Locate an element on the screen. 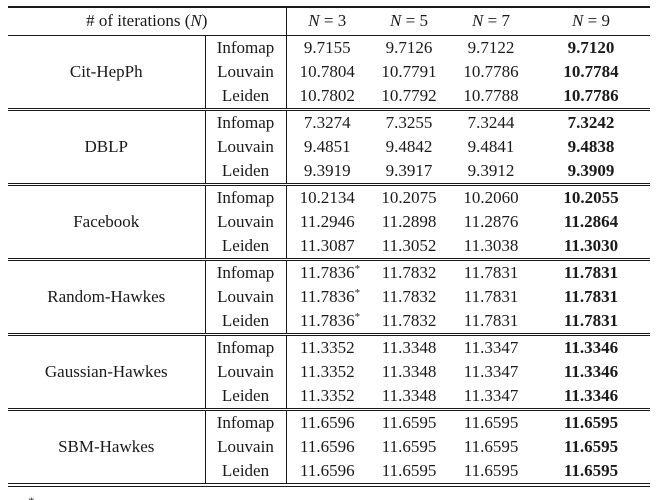  value-cell: 9.4841 is located at coordinates (491, 146).